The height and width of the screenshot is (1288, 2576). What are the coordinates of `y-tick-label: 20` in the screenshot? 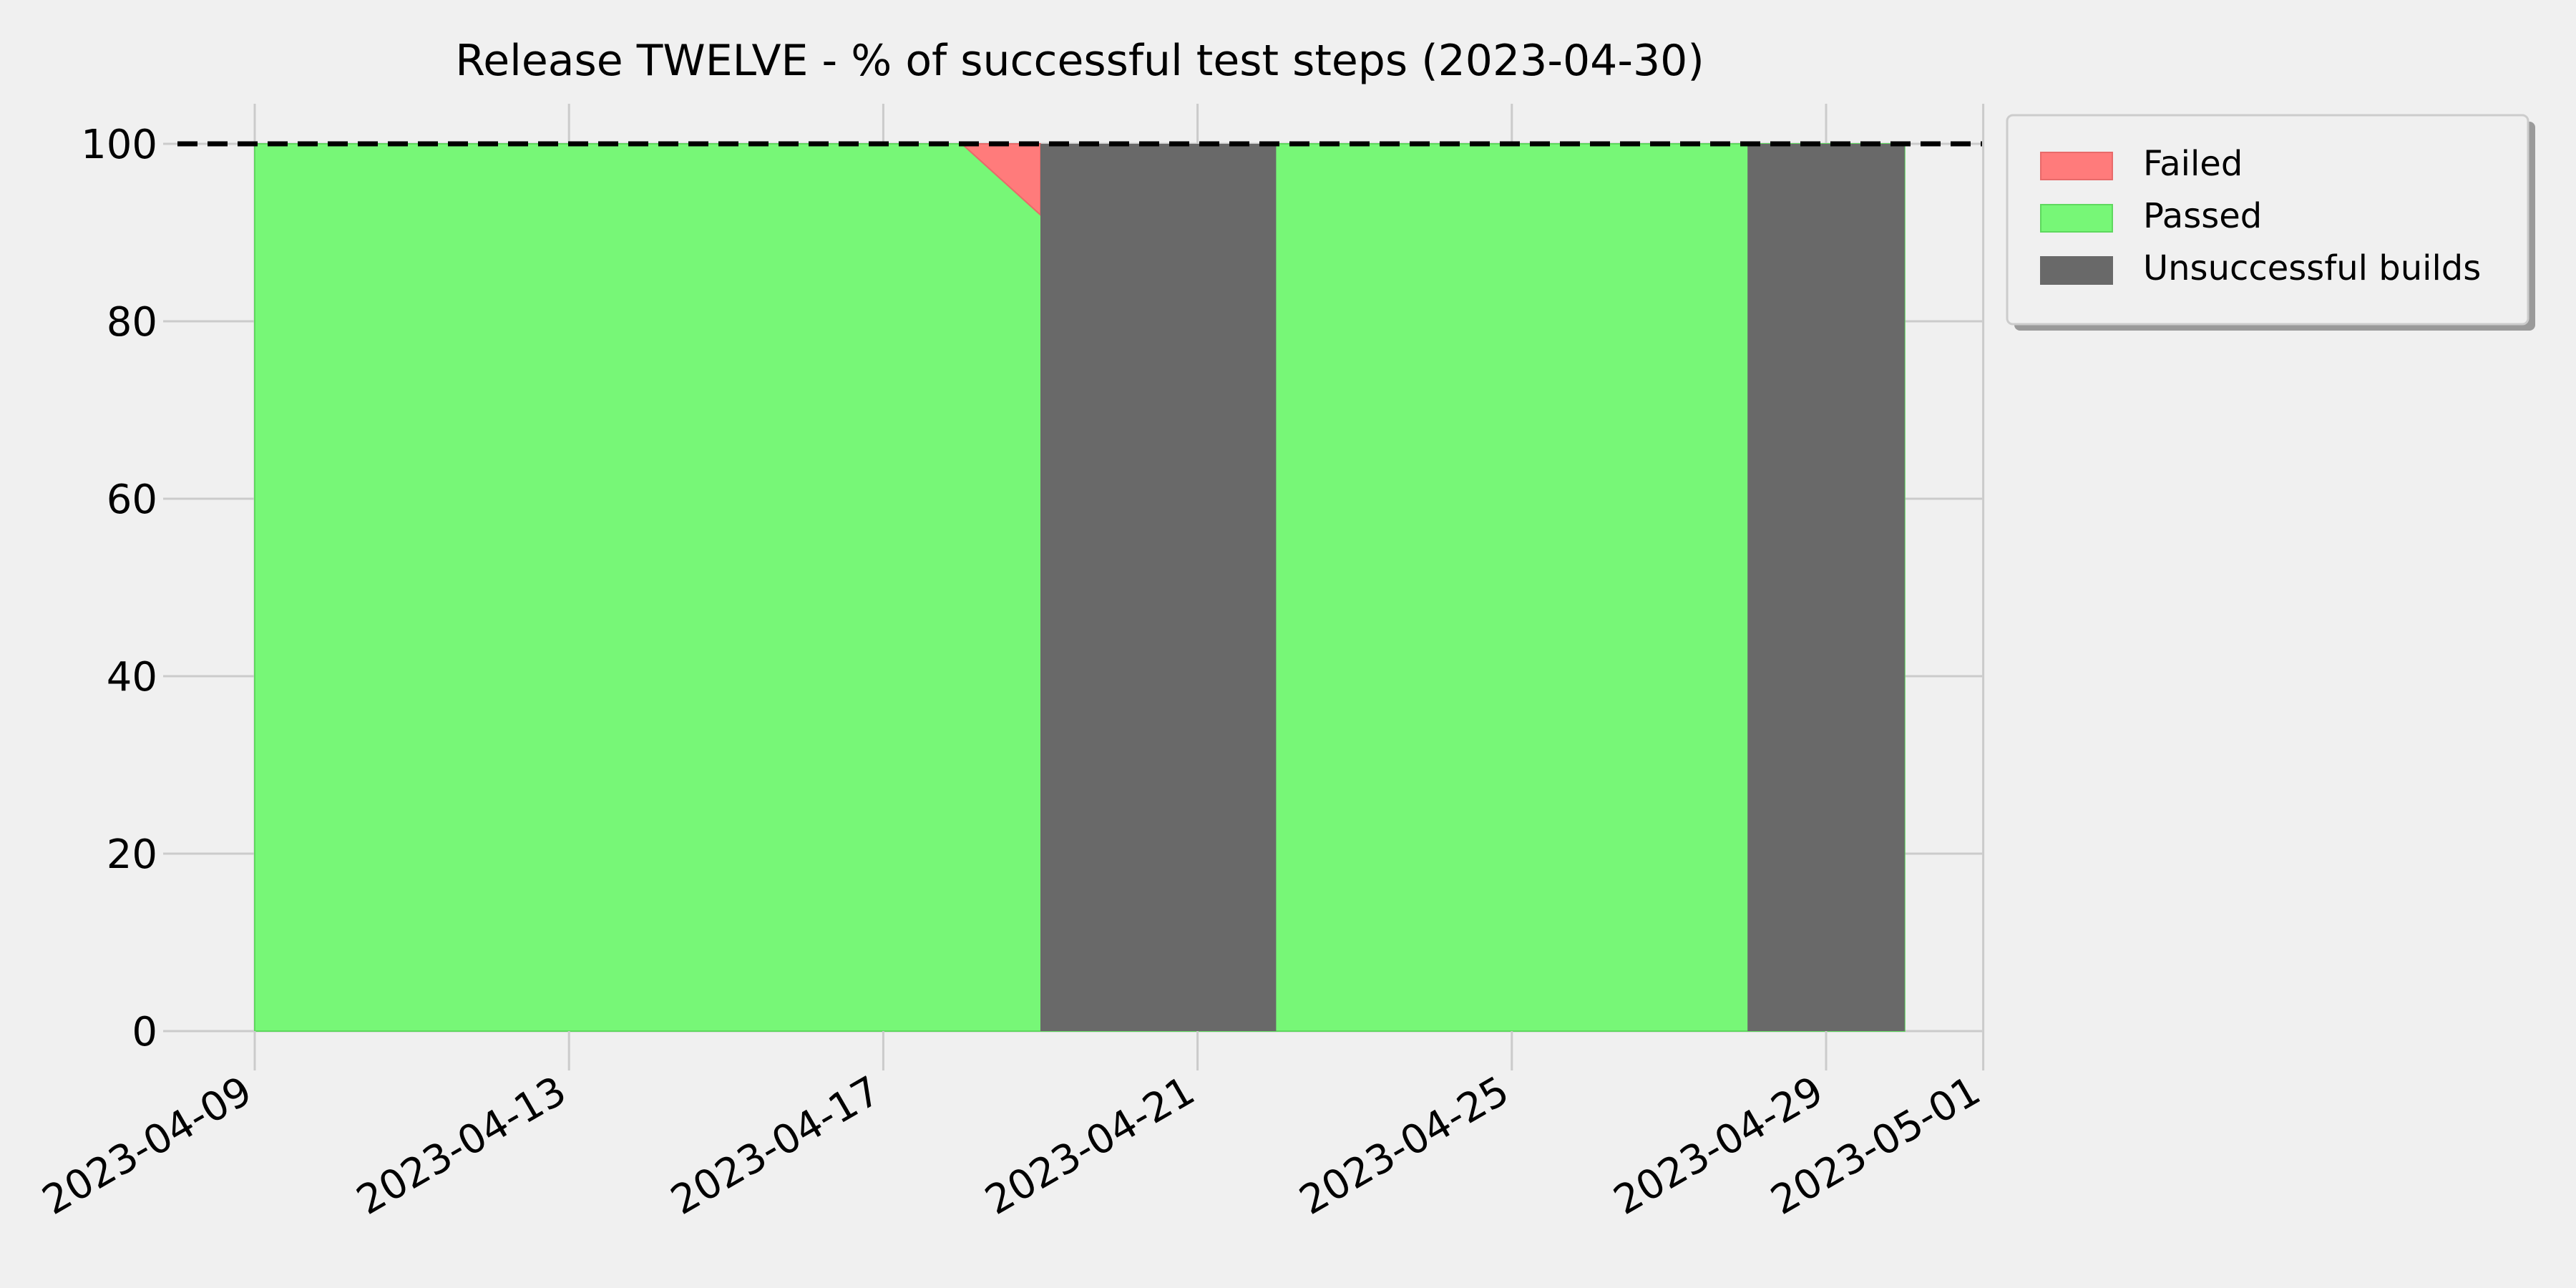 It's located at (132, 854).